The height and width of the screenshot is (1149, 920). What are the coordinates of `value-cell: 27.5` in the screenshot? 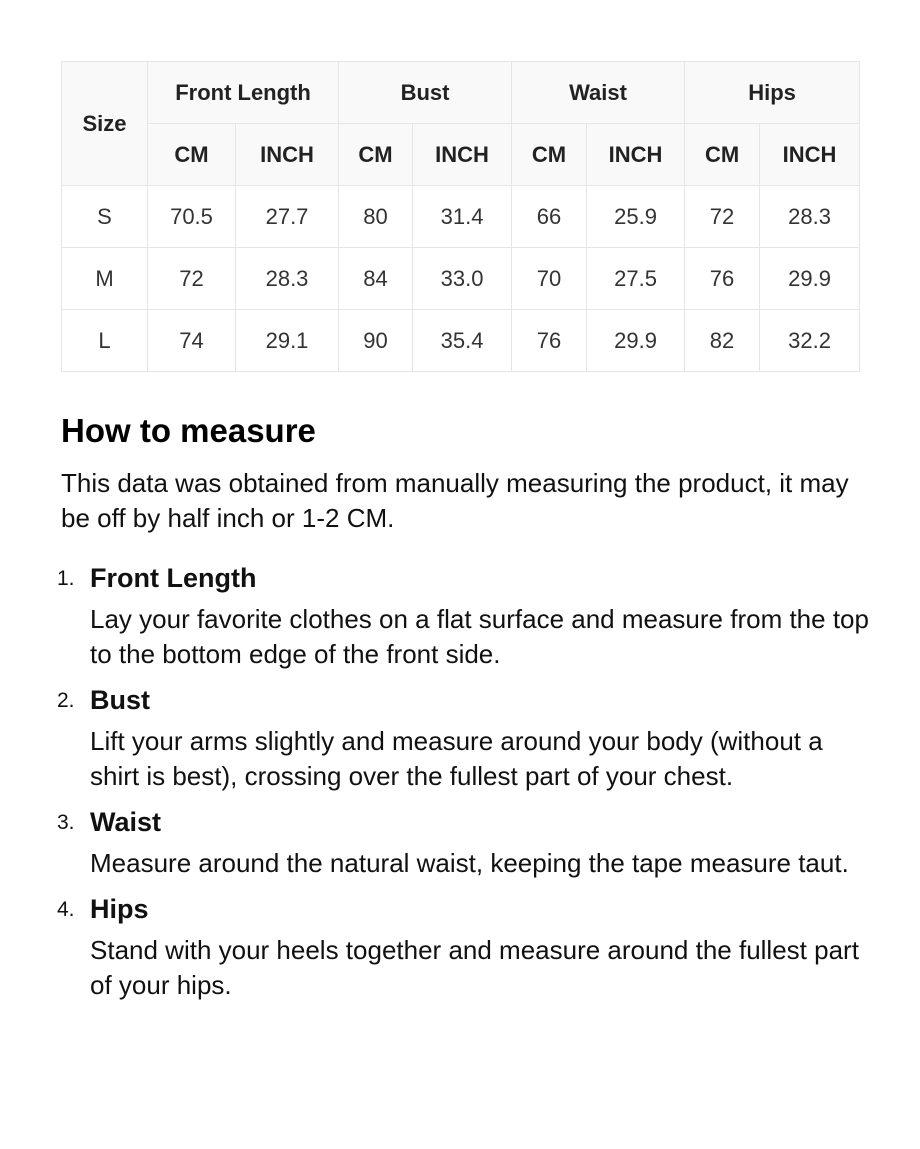 It's located at (636, 278).